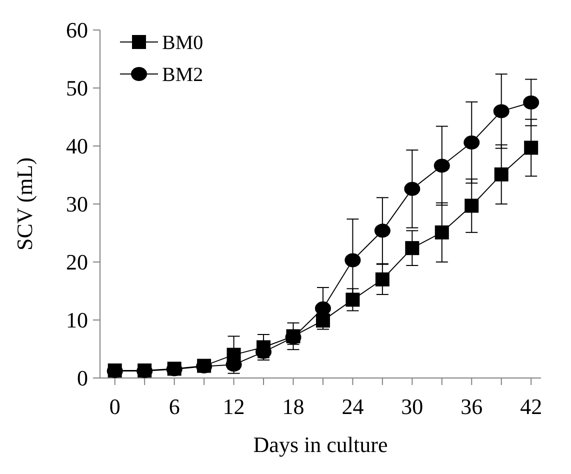 The width and height of the screenshot is (571, 474). What do you see at coordinates (114, 406) in the screenshot?
I see `x-tick-label: 0` at bounding box center [114, 406].